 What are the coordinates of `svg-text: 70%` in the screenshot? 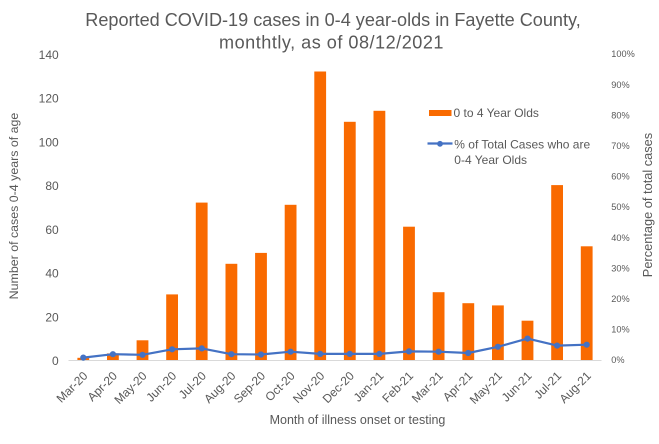 It's located at (620, 146).